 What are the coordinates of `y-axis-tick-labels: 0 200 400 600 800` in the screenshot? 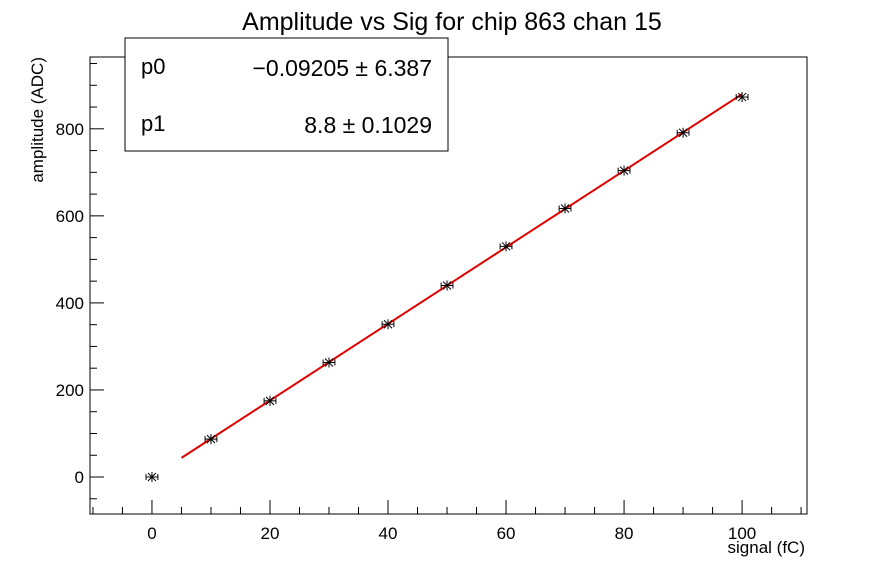 It's located at (70, 303).